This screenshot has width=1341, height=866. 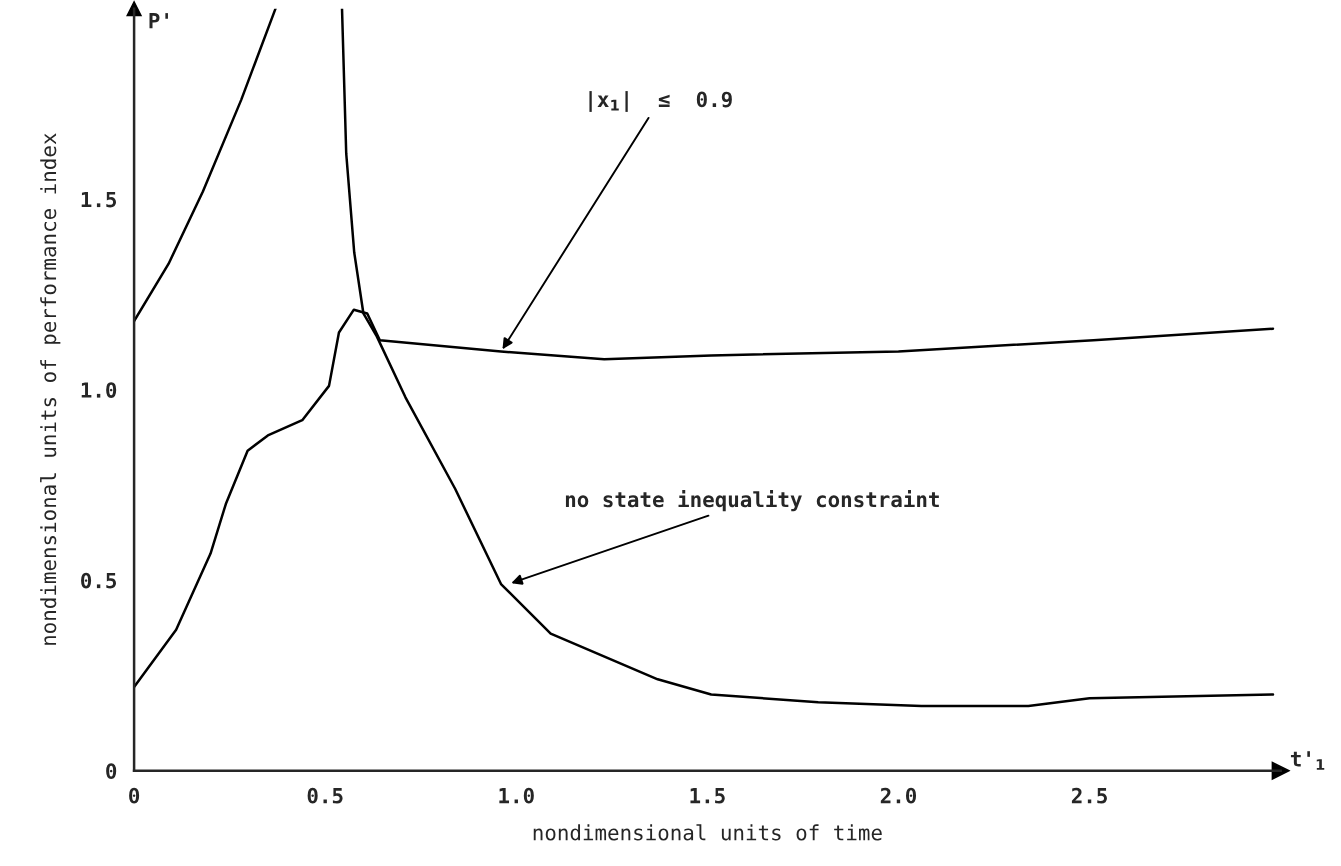 I want to click on y-axis-title: nondimensional units of performance index, so click(x=50, y=389).